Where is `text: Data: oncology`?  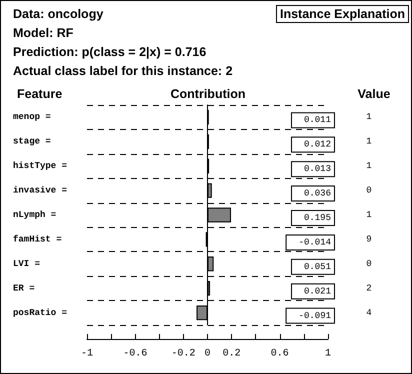 text: Data: oncology is located at coordinates (58, 14).